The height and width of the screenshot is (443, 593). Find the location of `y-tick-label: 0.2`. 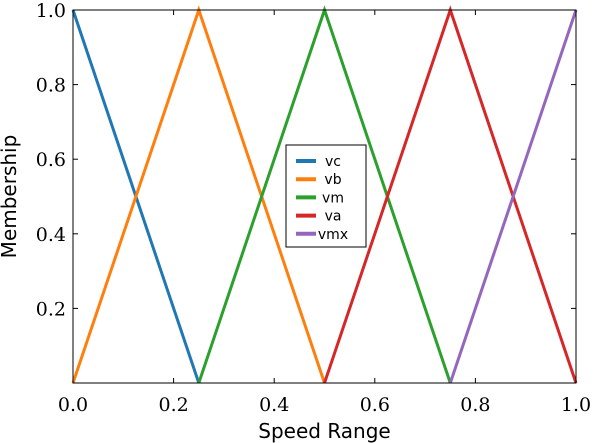

y-tick-label: 0.2 is located at coordinates (51, 309).